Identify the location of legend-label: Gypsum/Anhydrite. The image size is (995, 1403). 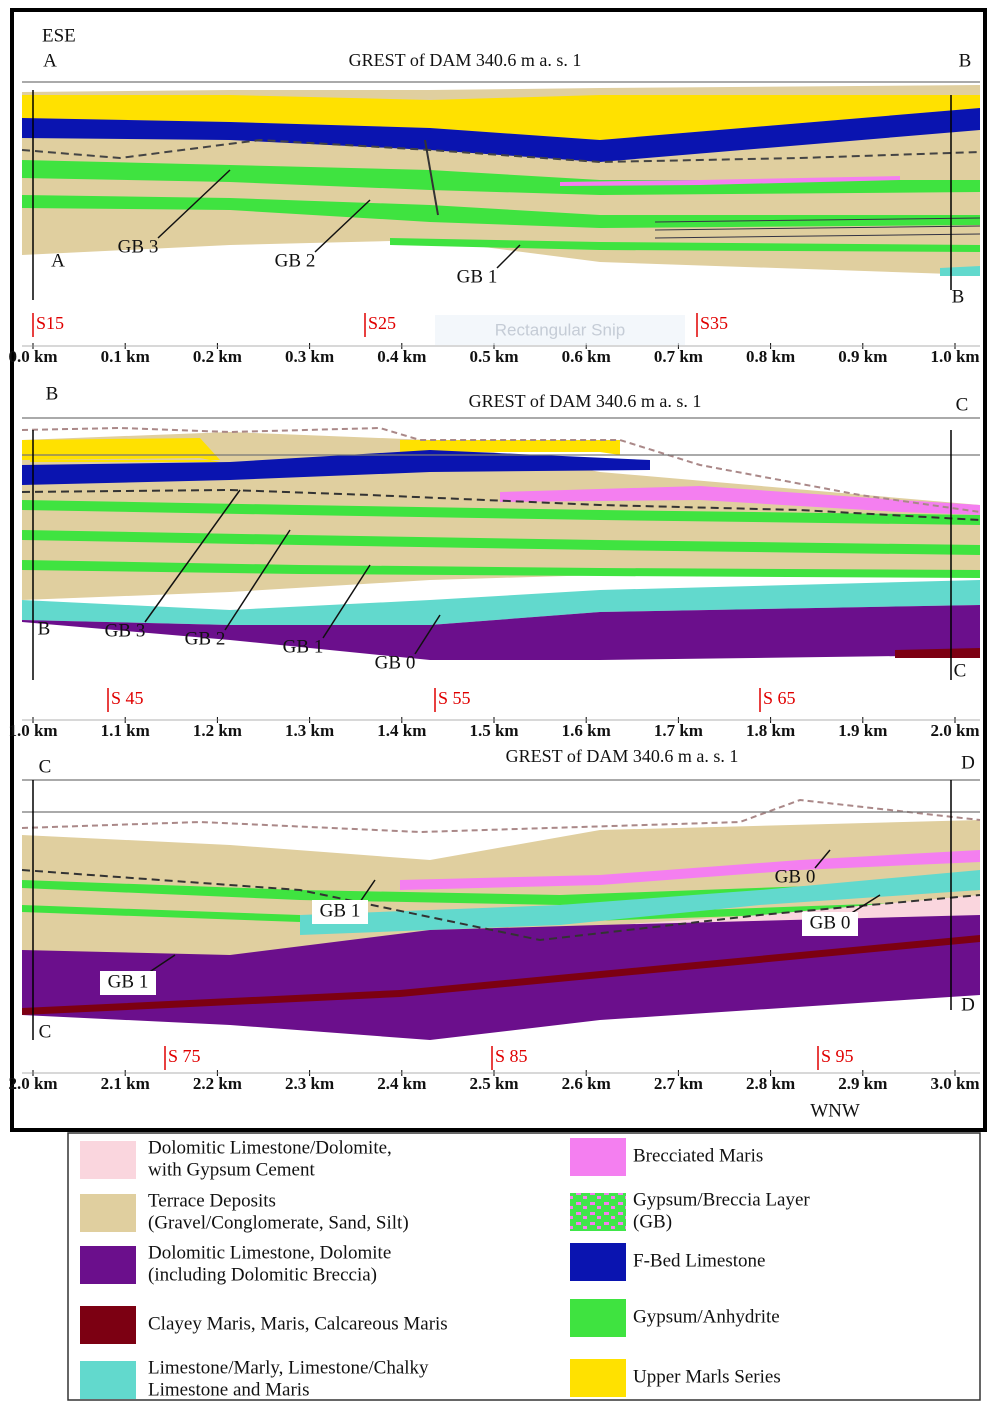
(706, 1316).